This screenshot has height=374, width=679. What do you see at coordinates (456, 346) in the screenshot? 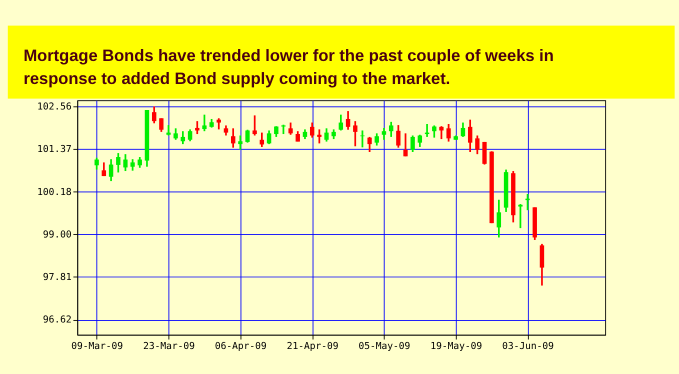
I see `x-tick-label: 19-May-09` at bounding box center [456, 346].